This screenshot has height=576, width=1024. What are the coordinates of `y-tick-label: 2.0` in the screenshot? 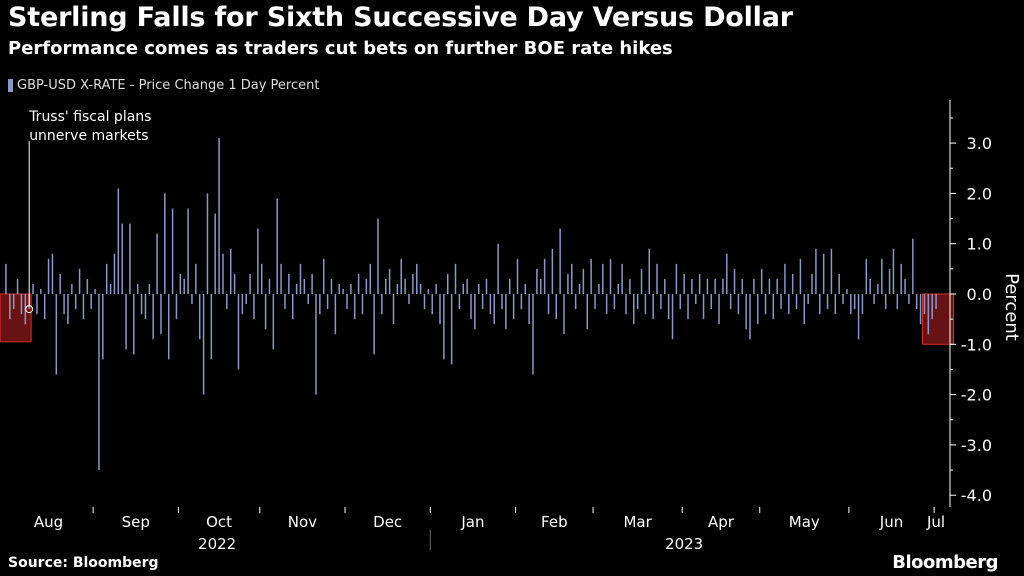 It's located at (979, 193).